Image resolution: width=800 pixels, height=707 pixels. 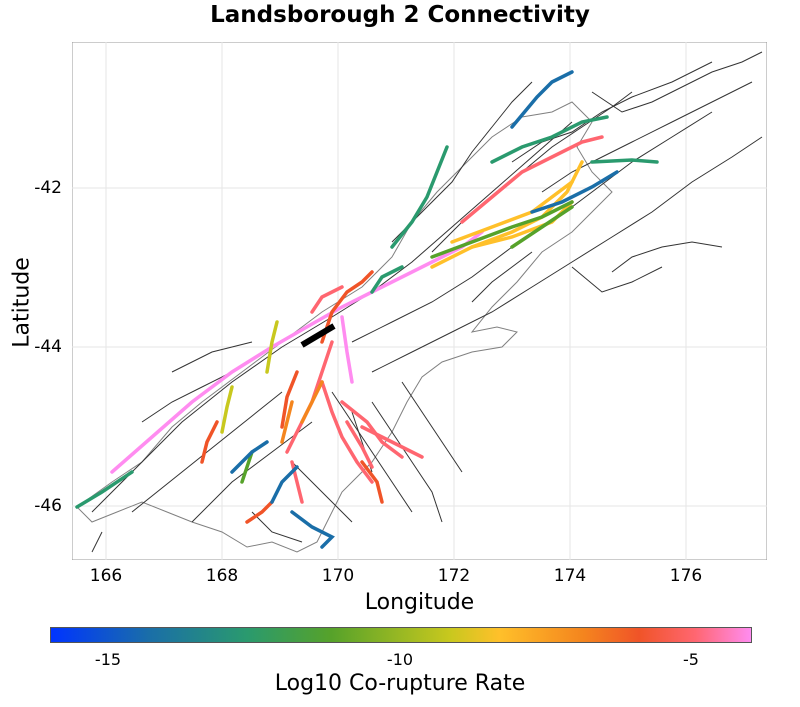 What do you see at coordinates (400, 659) in the screenshot?
I see `colorbar-tick-label: -10` at bounding box center [400, 659].